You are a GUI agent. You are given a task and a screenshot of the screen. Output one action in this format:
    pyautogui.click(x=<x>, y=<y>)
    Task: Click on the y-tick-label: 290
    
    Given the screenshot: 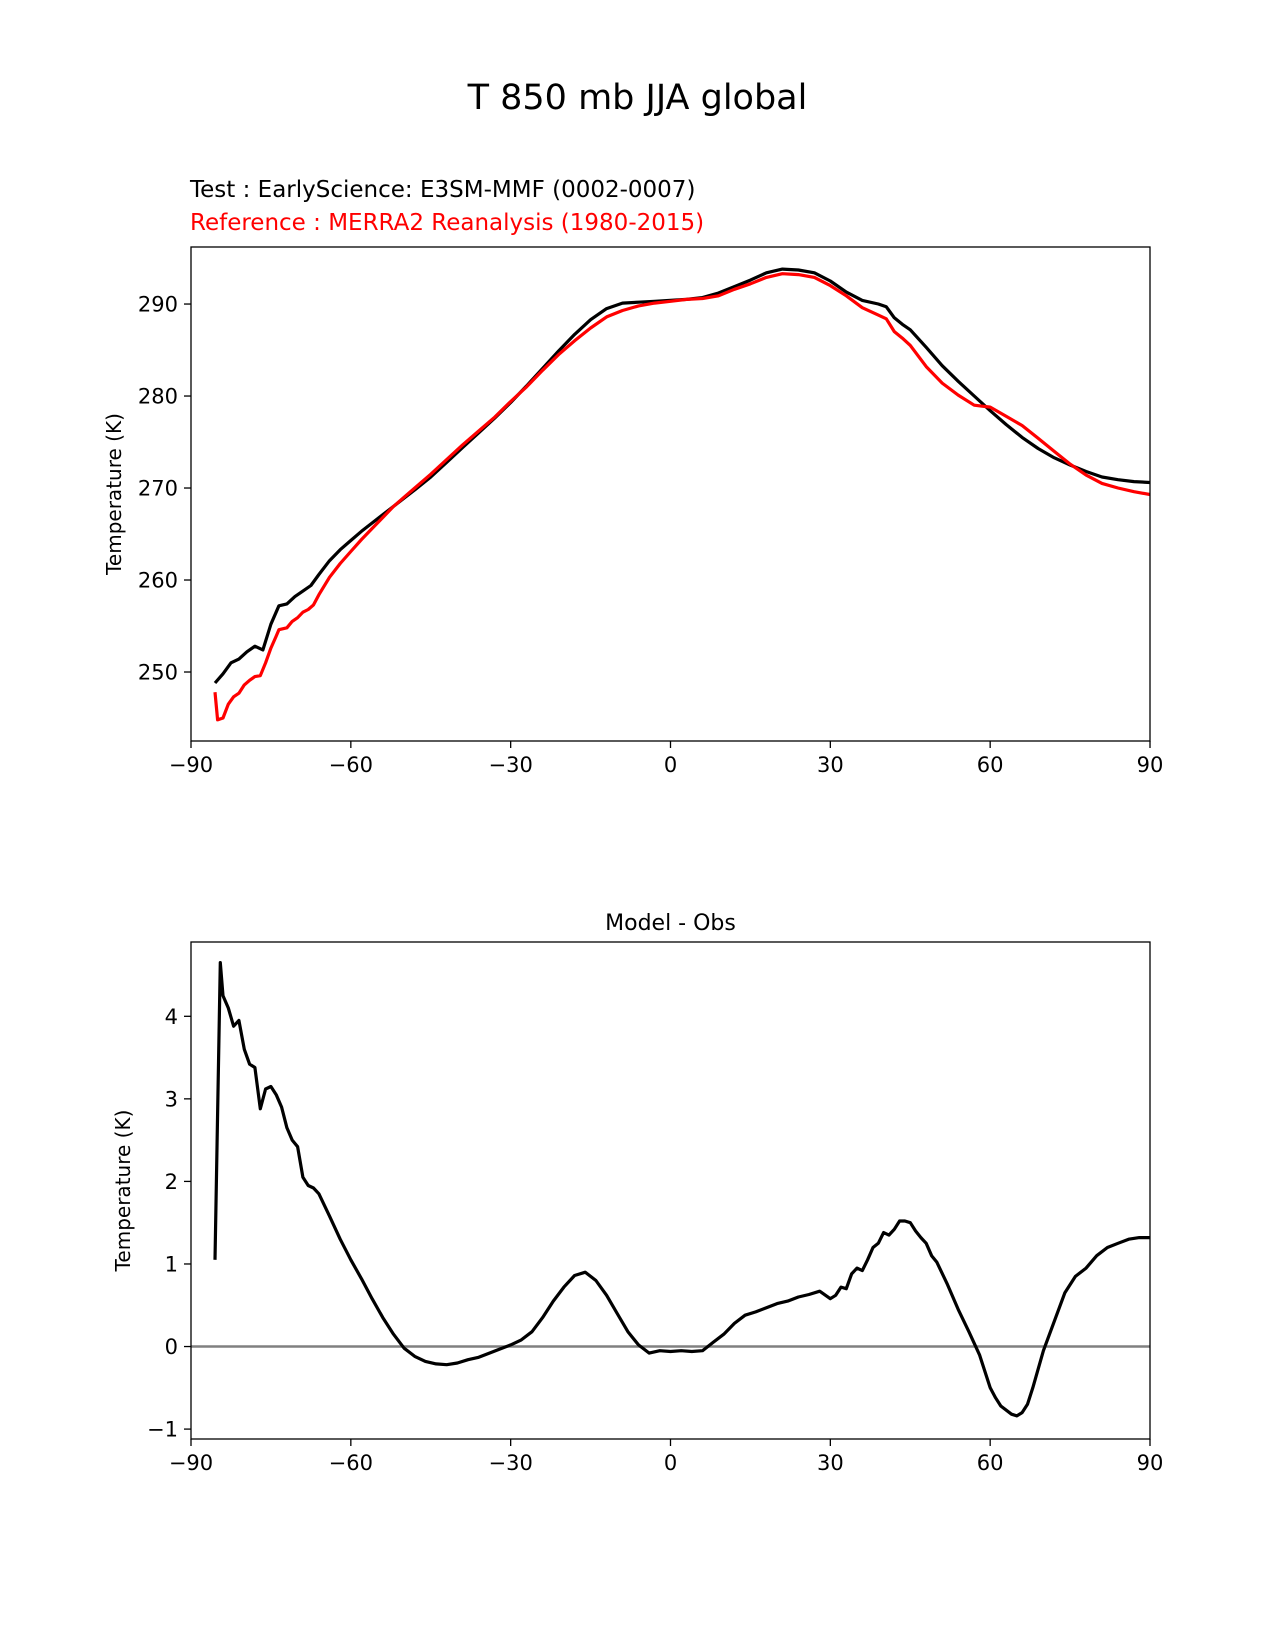 What is the action you would take?
    pyautogui.click(x=158, y=305)
    